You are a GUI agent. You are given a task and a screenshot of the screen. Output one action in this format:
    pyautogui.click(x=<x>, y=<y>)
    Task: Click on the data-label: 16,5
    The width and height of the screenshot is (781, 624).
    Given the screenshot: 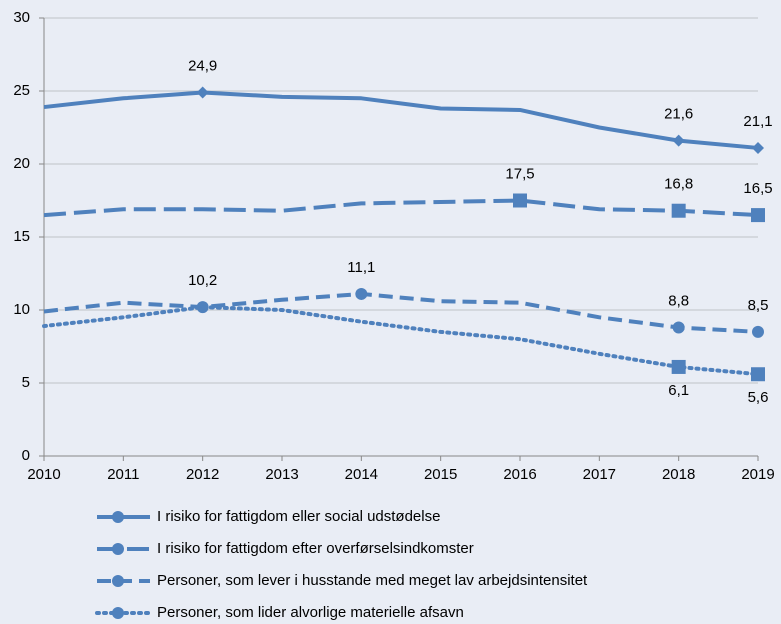 What is the action you would take?
    pyautogui.click(x=757, y=188)
    